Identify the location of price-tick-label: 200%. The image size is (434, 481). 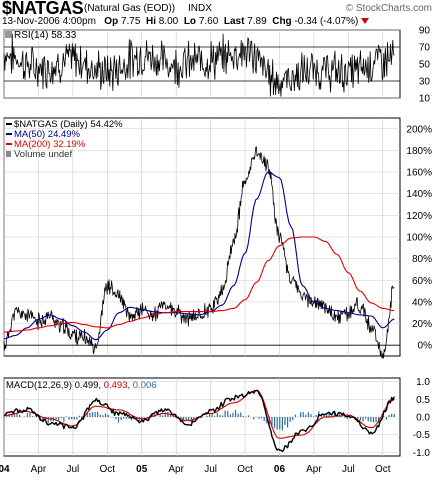
(419, 129).